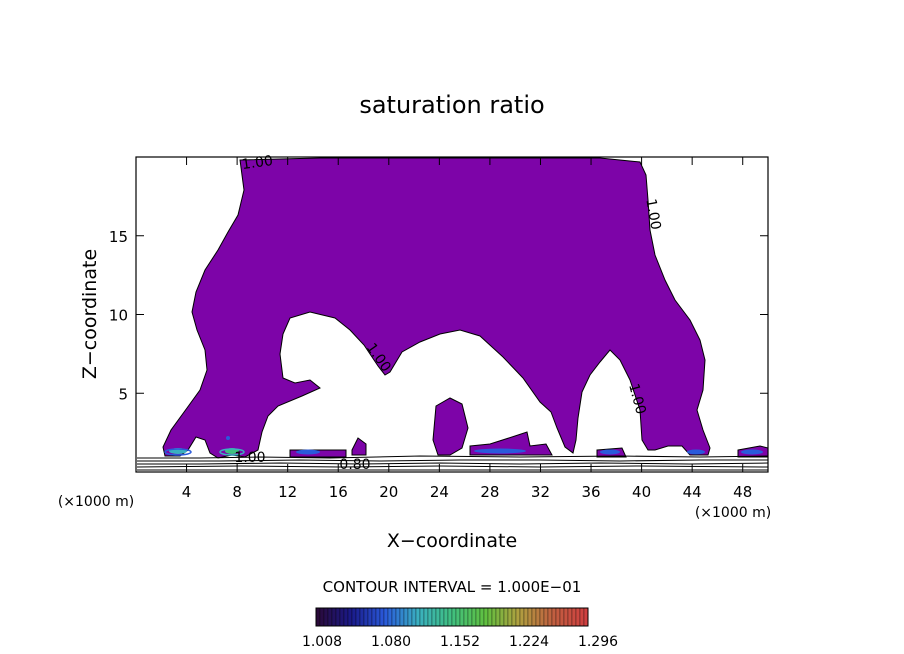 The height and width of the screenshot is (654, 904). Describe the element at coordinates (123, 394) in the screenshot. I see `y-tick-label: 5` at that location.